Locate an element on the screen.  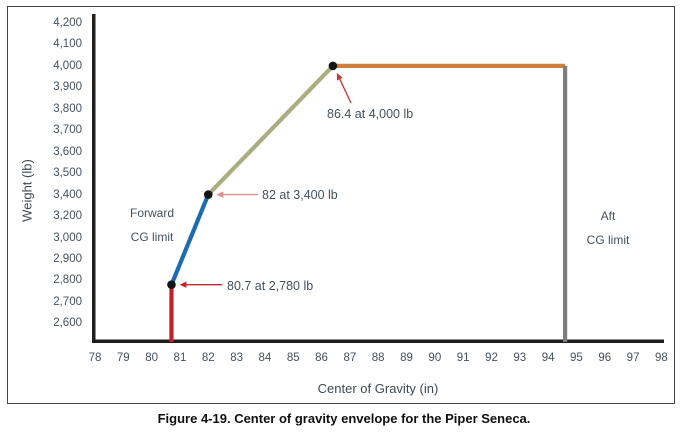
x-axis-line is located at coordinates (378, 341).